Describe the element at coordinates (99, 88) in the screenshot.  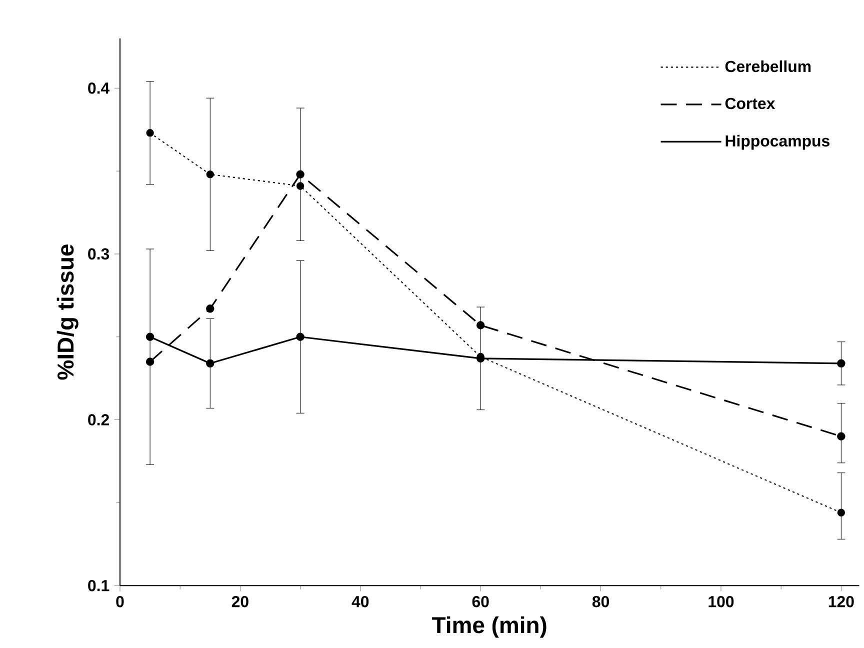
I see `y-tick-label: 0.4` at that location.